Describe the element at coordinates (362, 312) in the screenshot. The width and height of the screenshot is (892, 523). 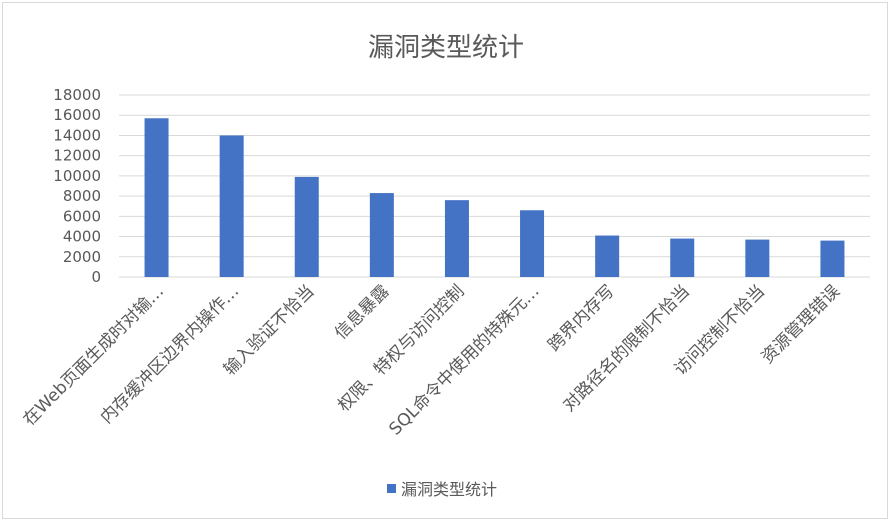
I see `x-category-label: 信息暴露` at that location.